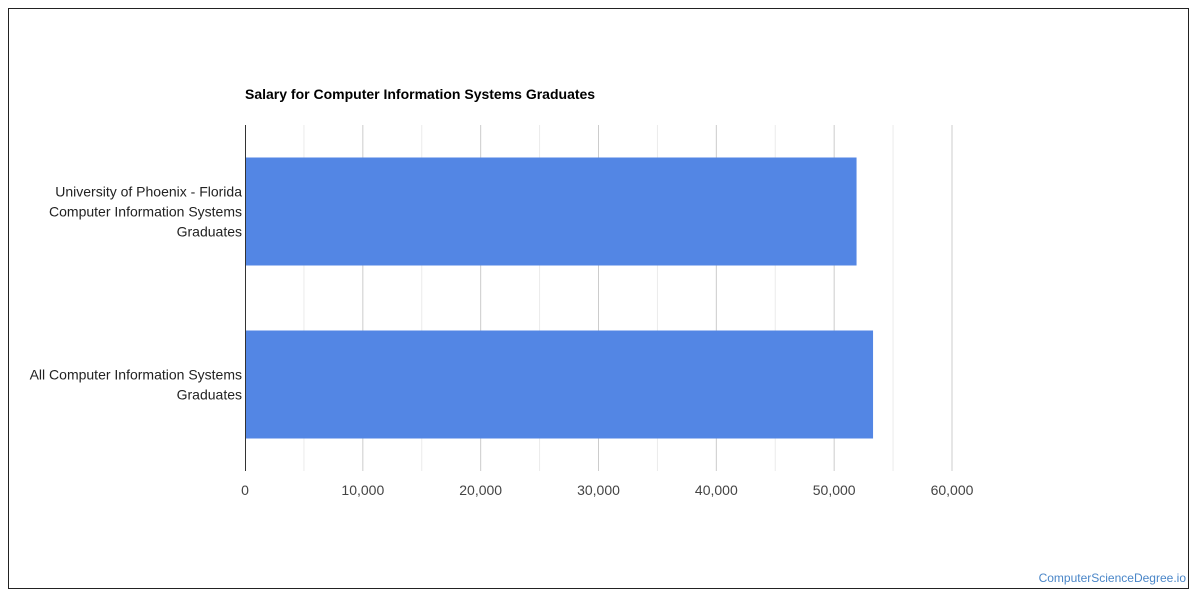 The height and width of the screenshot is (600, 1200). What do you see at coordinates (362, 490) in the screenshot?
I see `x-tick-label: 10,000` at bounding box center [362, 490].